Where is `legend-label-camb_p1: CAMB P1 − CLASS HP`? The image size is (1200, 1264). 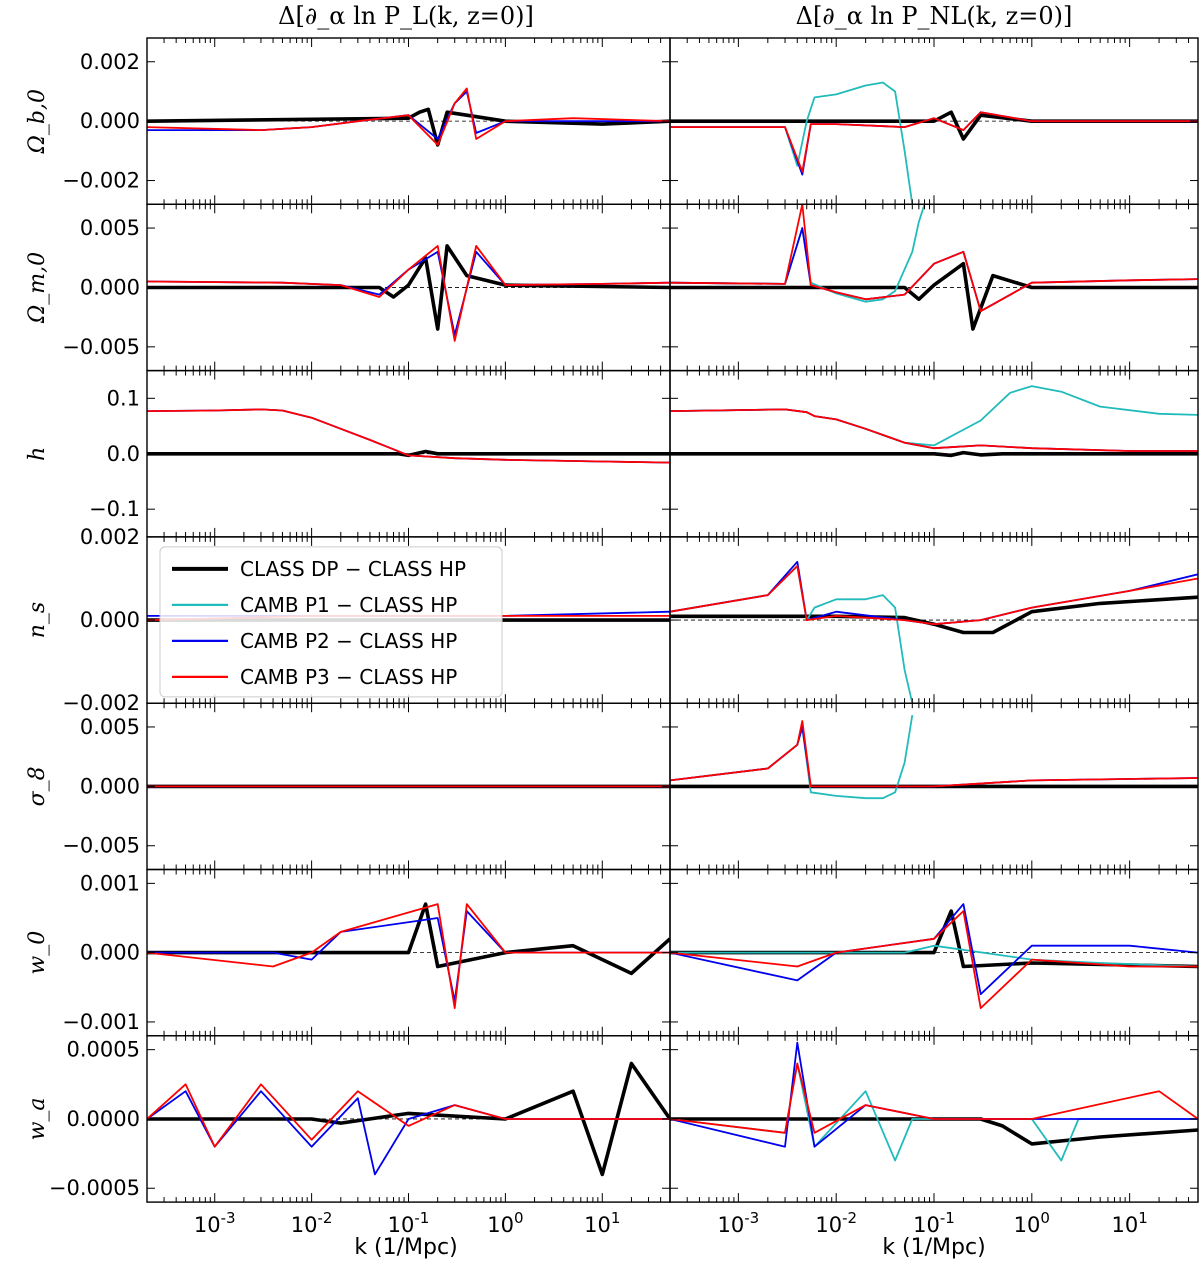
legend-label-camb_p1: CAMB P1 − CLASS HP is located at coordinates (348, 605).